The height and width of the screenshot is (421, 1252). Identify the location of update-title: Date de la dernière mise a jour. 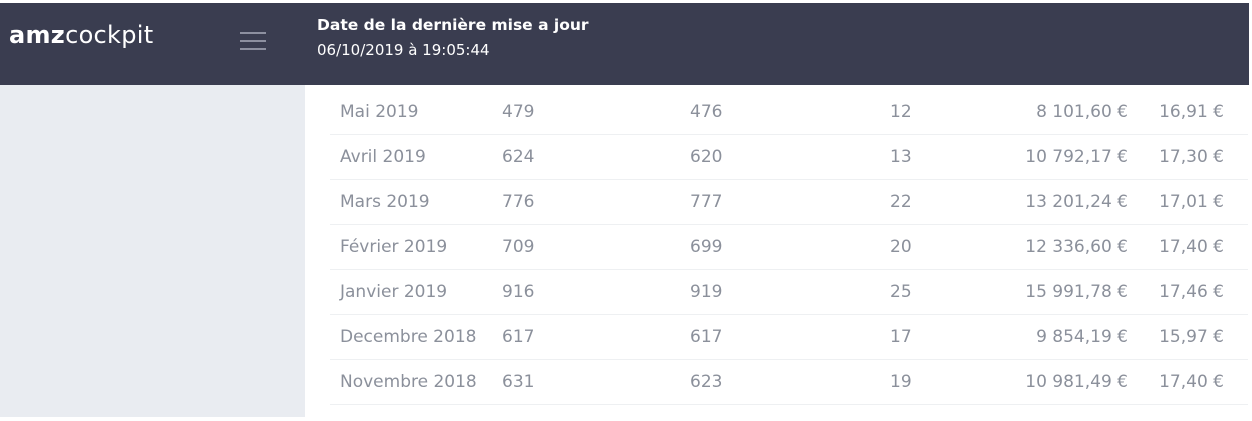
(453, 25).